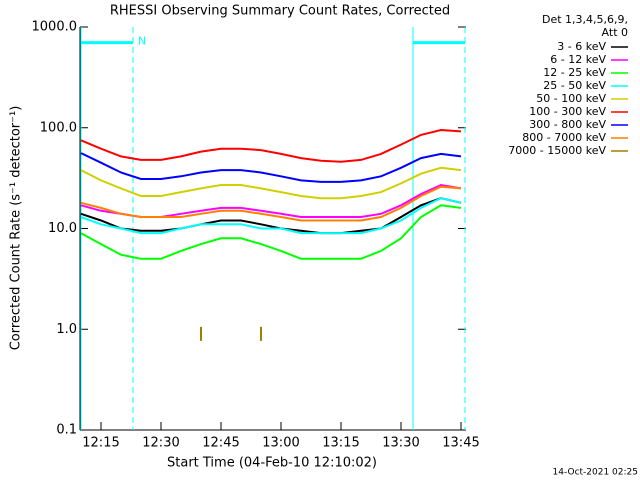  Describe the element at coordinates (574, 72) in the screenshot. I see `legend-label: 12 - 25 keV` at that location.